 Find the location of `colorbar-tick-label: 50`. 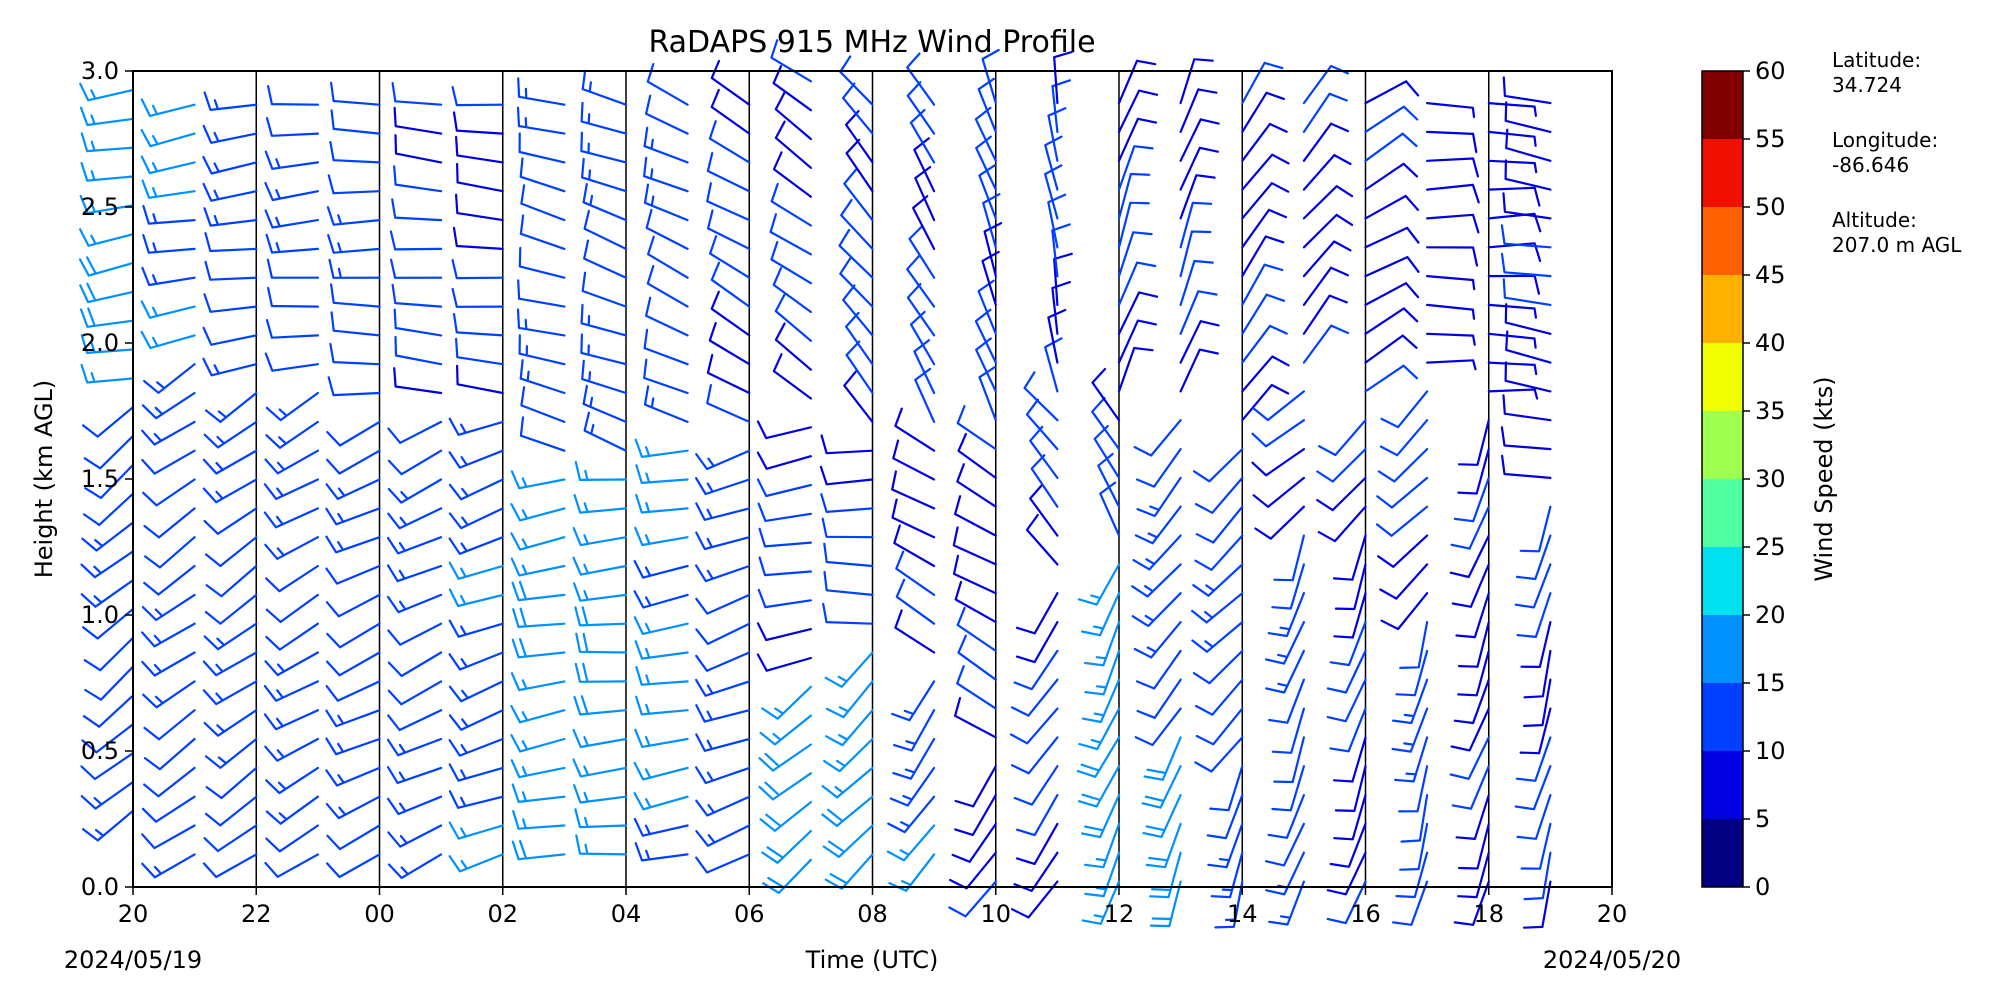

colorbar-tick-label: 50 is located at coordinates (1770, 207).